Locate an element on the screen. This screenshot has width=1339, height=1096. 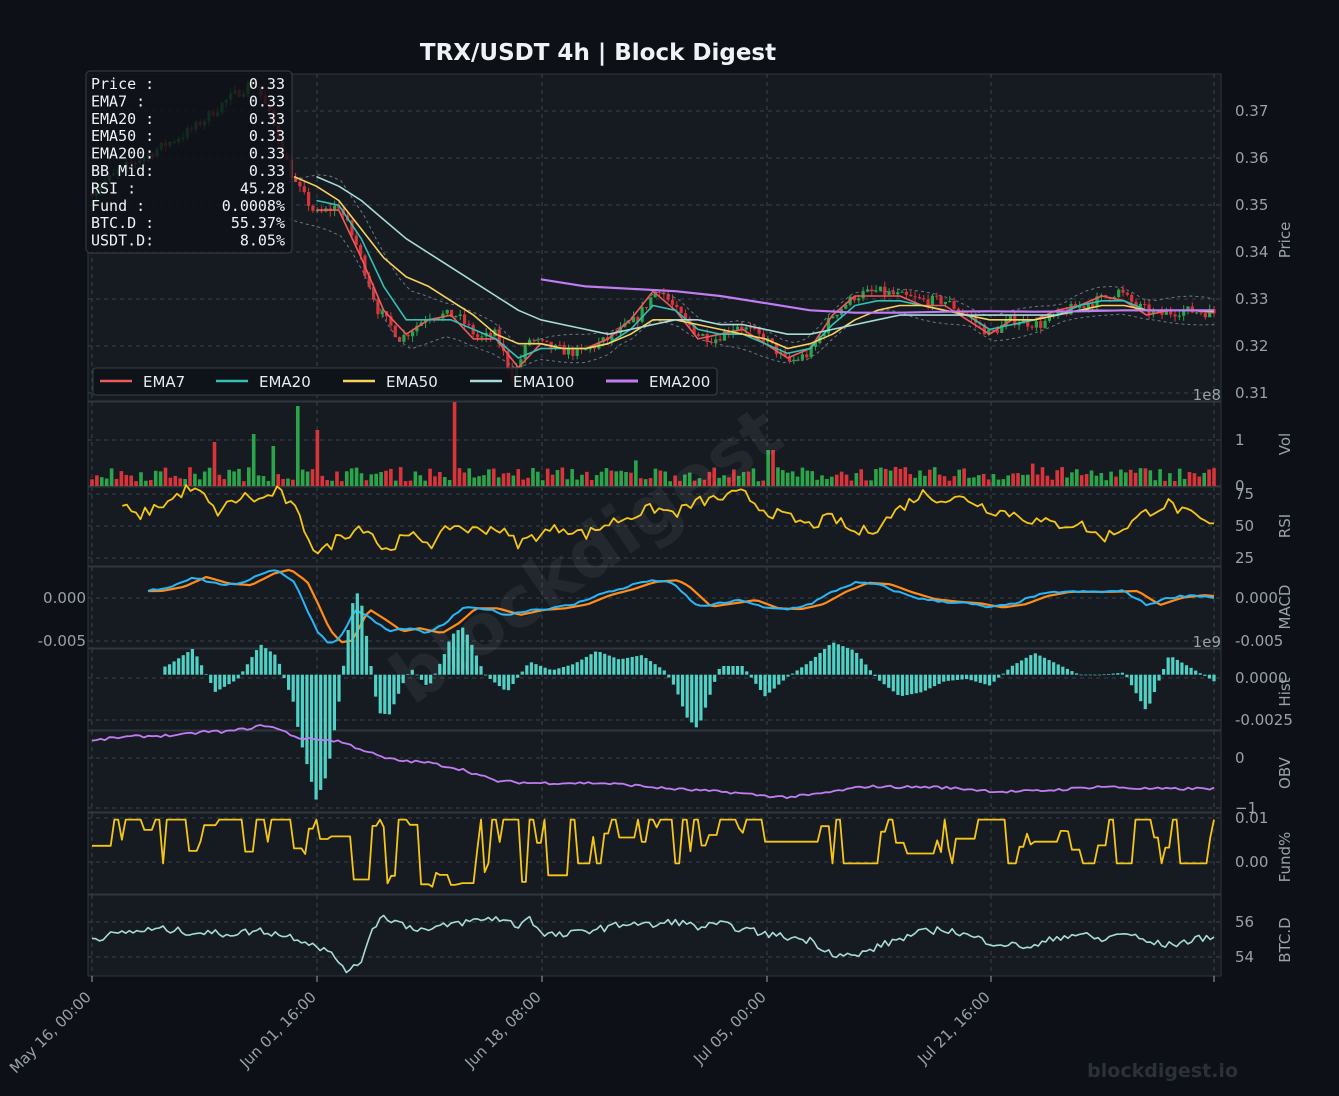
y-tick-label: 0.31 is located at coordinates (1251, 393).